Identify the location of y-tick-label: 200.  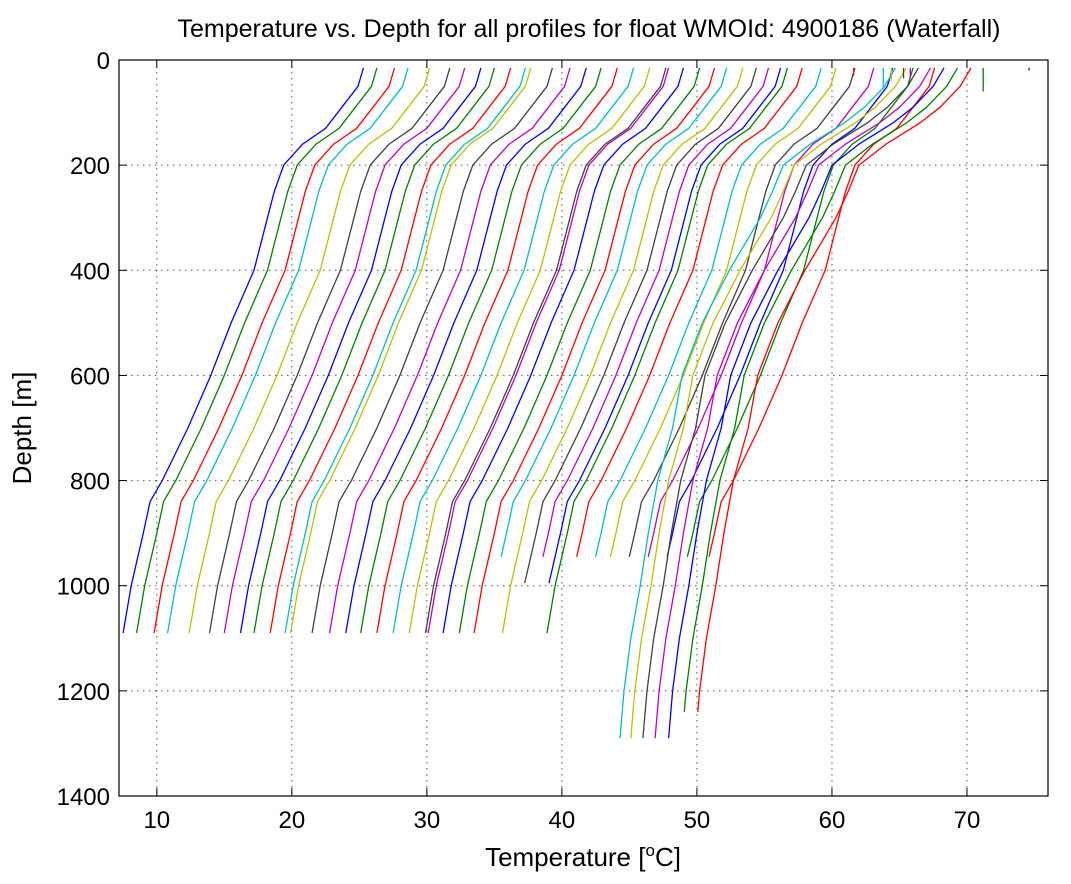
(90, 166).